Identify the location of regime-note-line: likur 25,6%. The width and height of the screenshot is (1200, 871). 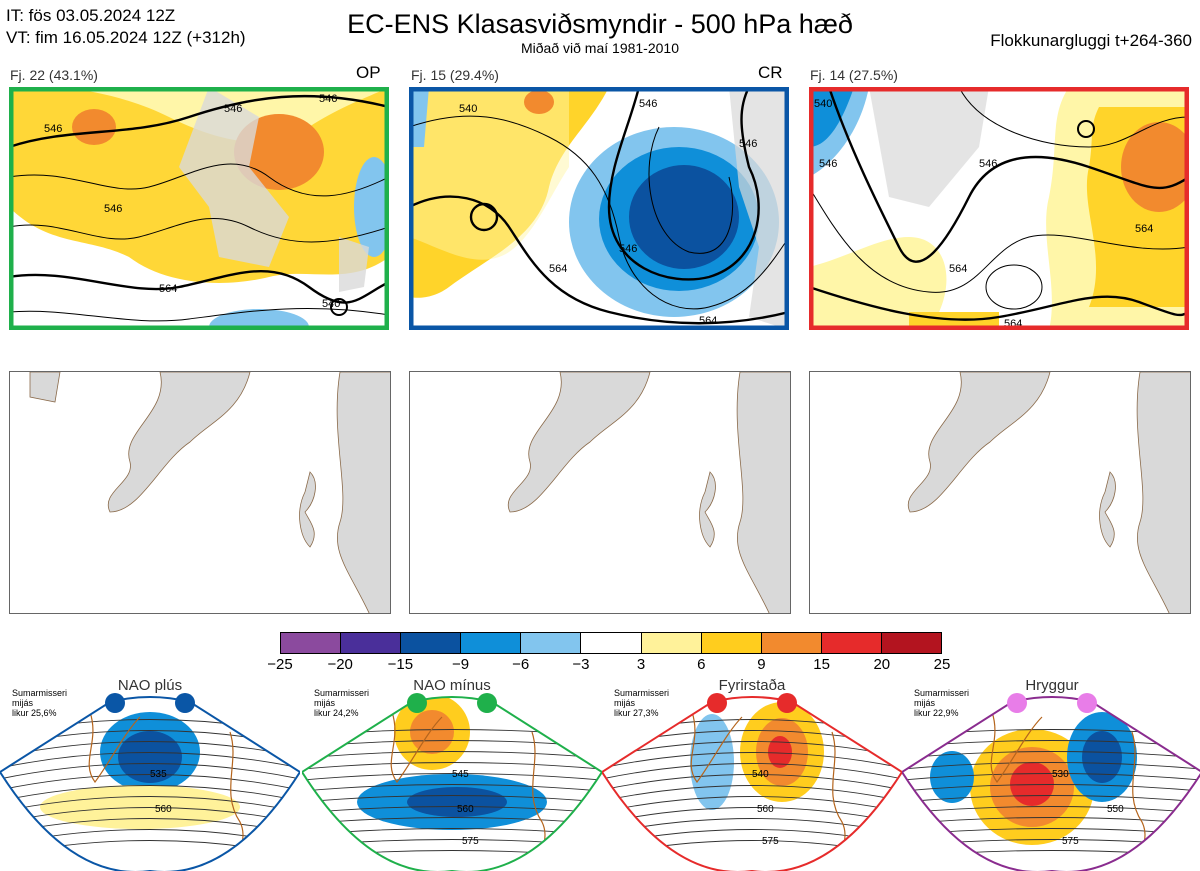
(34, 713).